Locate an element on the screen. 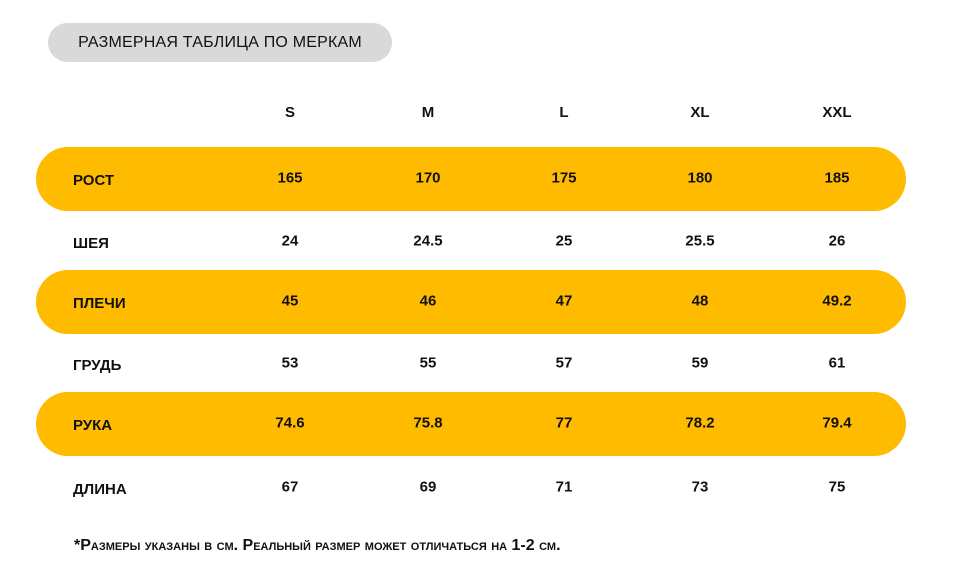  table-cell: 25.5 is located at coordinates (700, 241).